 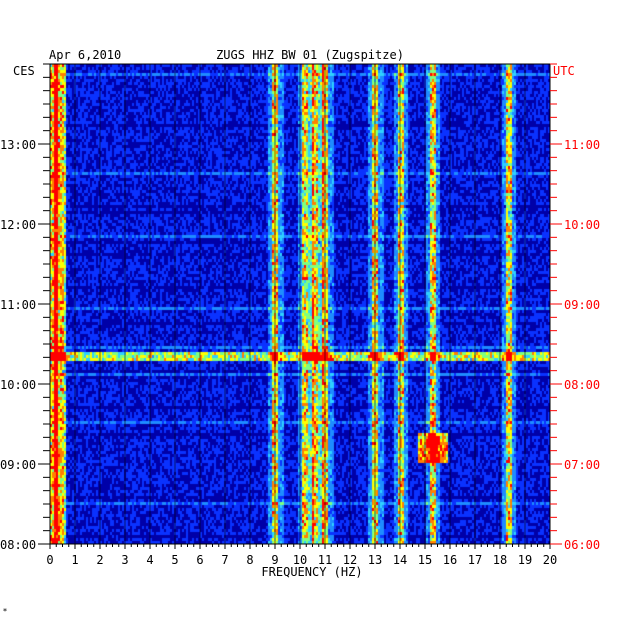 I want to click on x-tick-label-5: 5, so click(x=174, y=560).